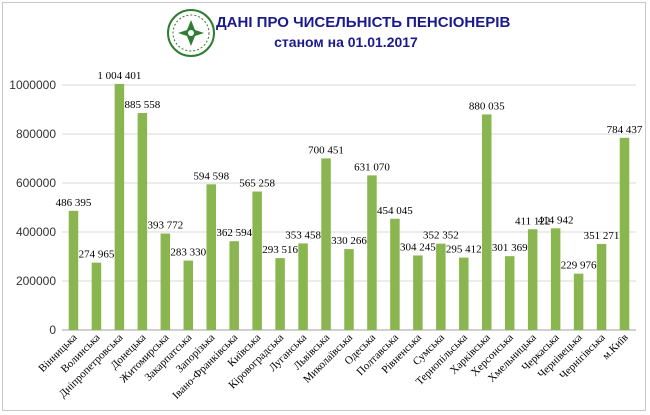 The width and height of the screenshot is (650, 415). What do you see at coordinates (418, 247) in the screenshot?
I see `data-label: 304 245` at bounding box center [418, 247].